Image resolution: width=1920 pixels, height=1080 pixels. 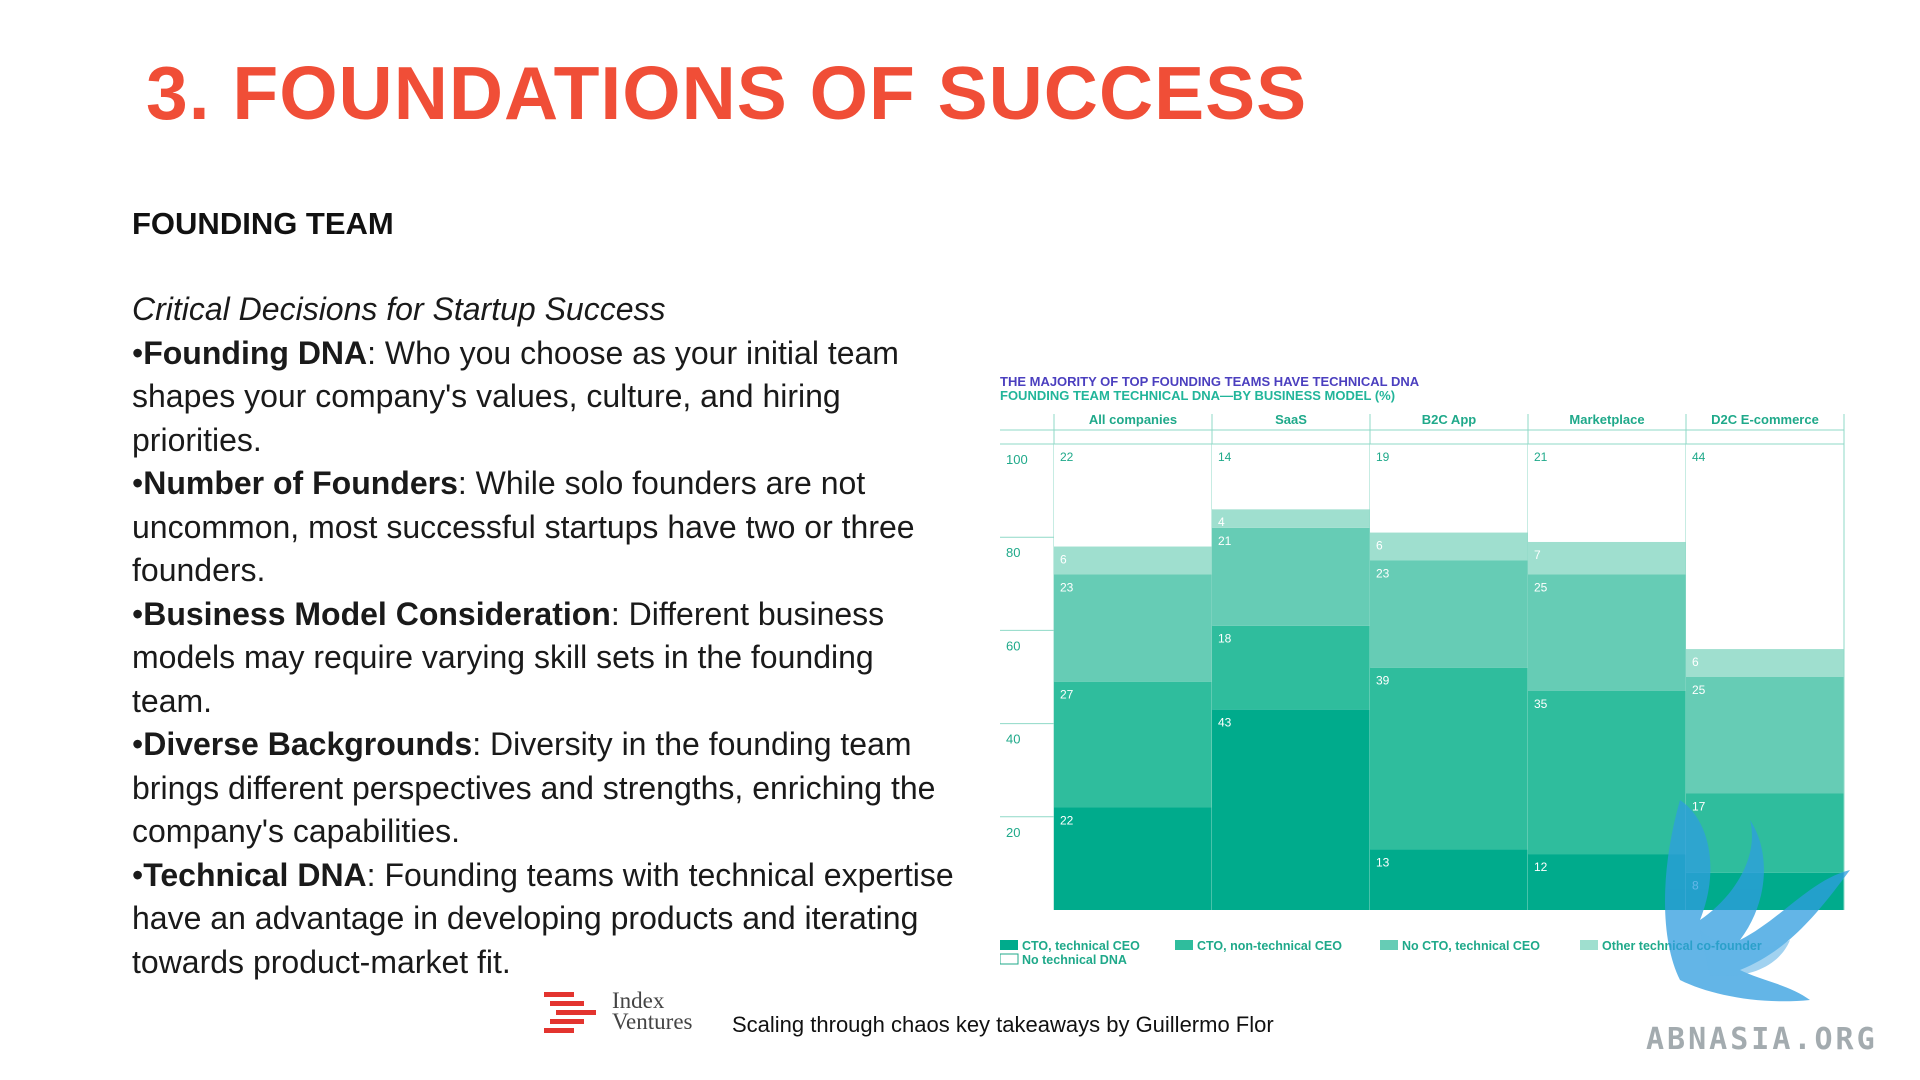 I want to click on y-tick-label: 100, so click(x=1017, y=459).